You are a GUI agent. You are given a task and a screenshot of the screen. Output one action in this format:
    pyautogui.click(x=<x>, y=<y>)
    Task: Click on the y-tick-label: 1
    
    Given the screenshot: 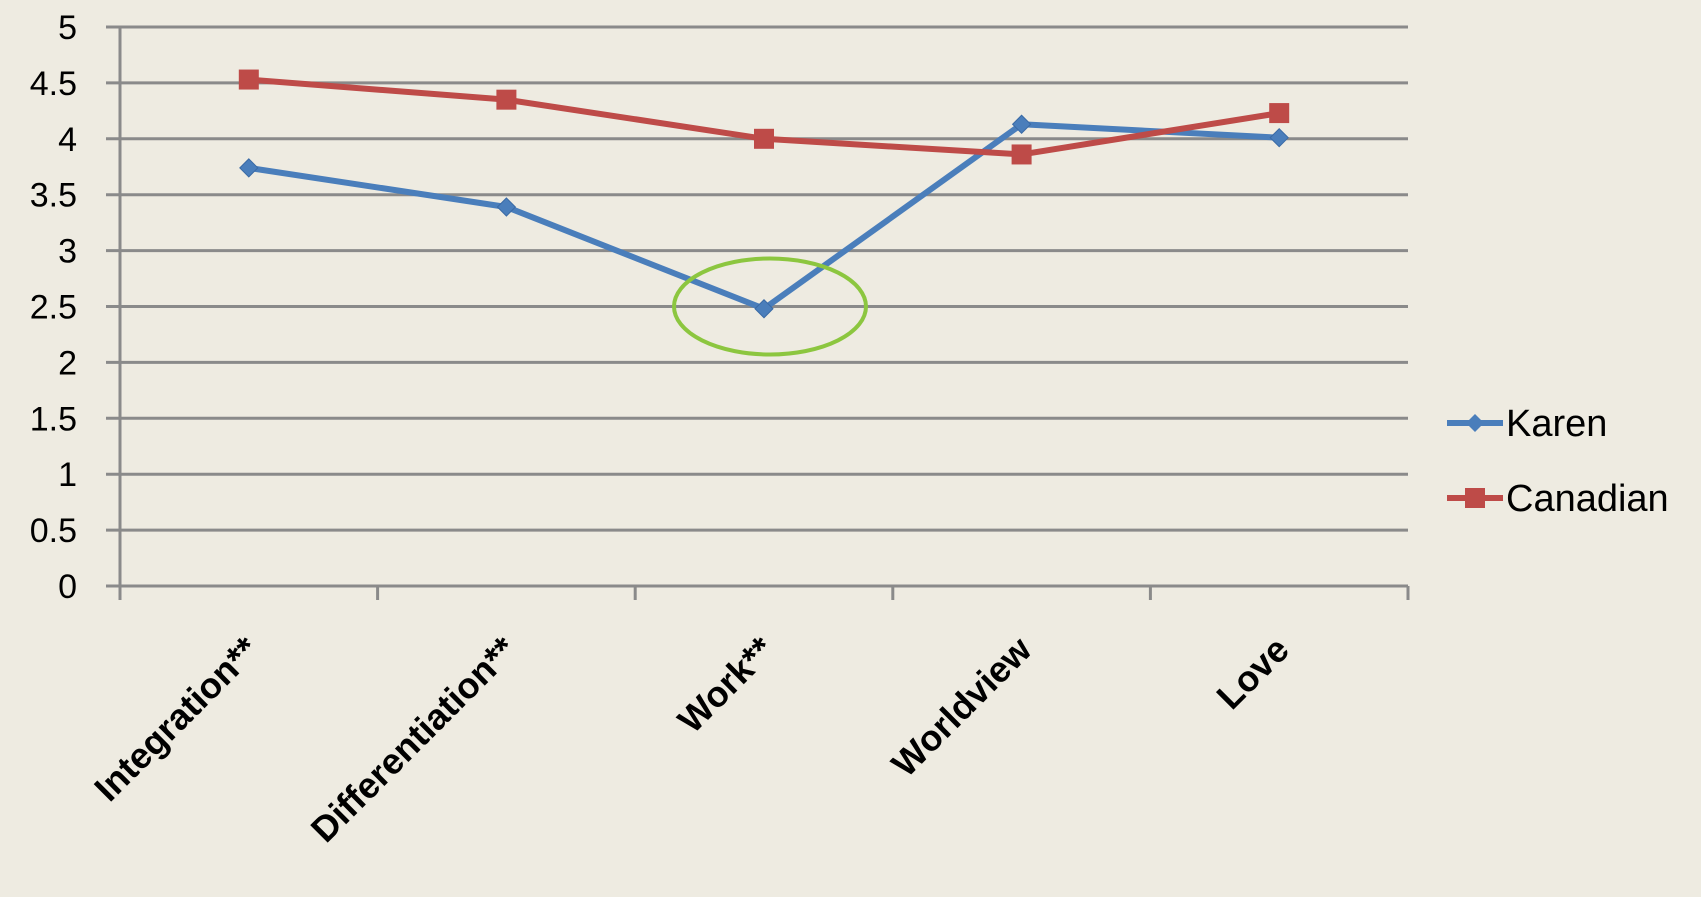 What is the action you would take?
    pyautogui.click(x=67, y=475)
    